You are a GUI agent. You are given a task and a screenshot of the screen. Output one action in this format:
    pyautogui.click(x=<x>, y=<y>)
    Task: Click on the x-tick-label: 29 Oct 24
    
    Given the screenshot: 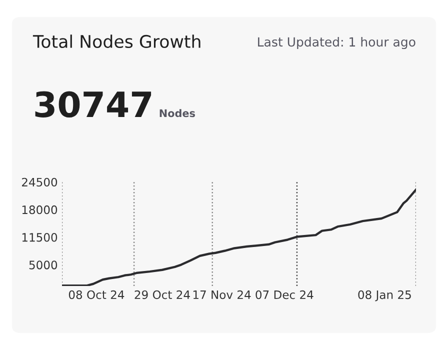 What is the action you would take?
    pyautogui.click(x=162, y=295)
    